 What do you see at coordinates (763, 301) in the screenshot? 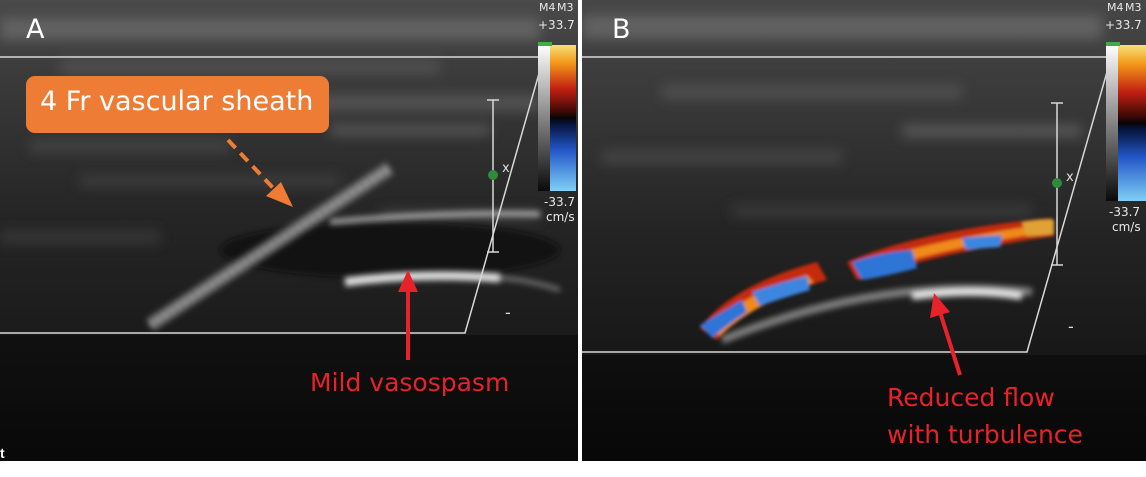
I see `doppler-flow-proximal` at bounding box center [763, 301].